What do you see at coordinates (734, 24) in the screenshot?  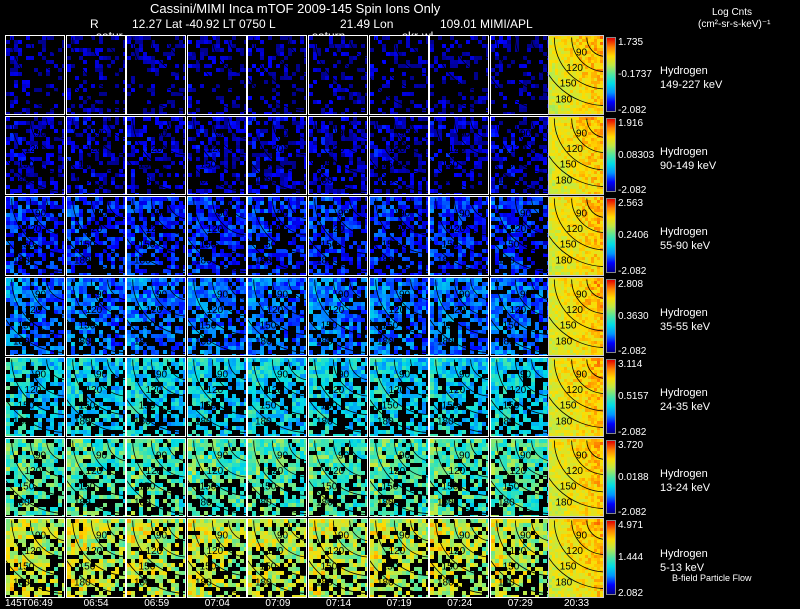 I see `units-label: (cm²-sr-s-keV)⁻¹` at bounding box center [734, 24].